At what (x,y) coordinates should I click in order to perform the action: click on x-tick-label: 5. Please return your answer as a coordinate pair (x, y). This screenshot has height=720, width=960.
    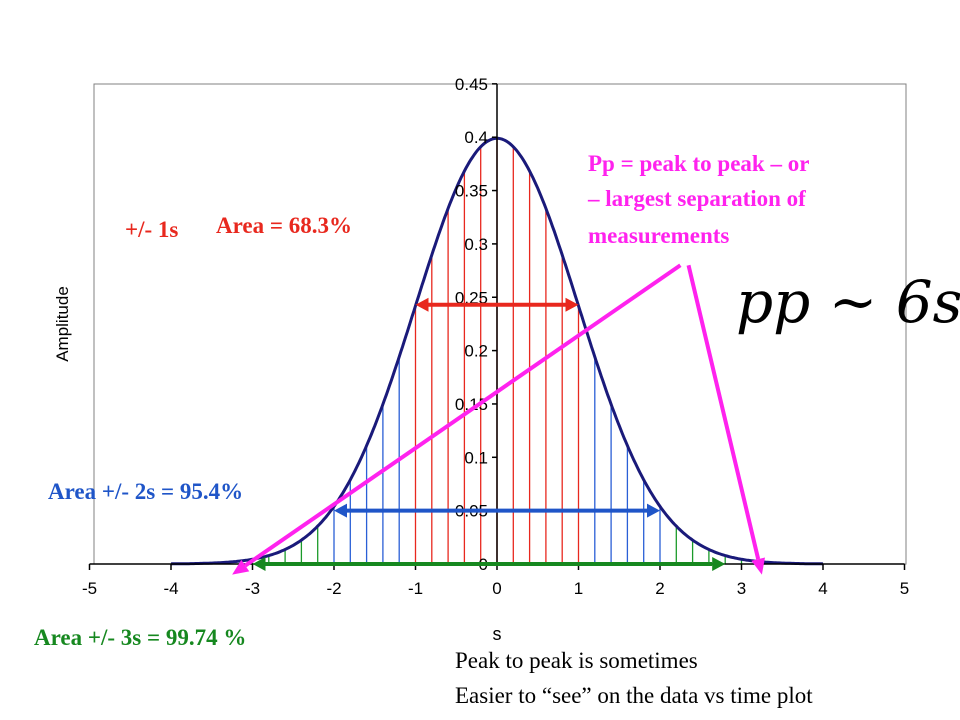
    Looking at the image, I should click on (904, 588).